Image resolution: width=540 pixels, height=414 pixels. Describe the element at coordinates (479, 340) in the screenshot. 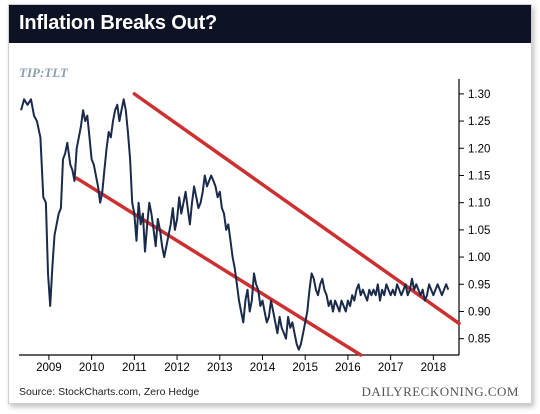

I see `y-tick-label: 0.85` at that location.